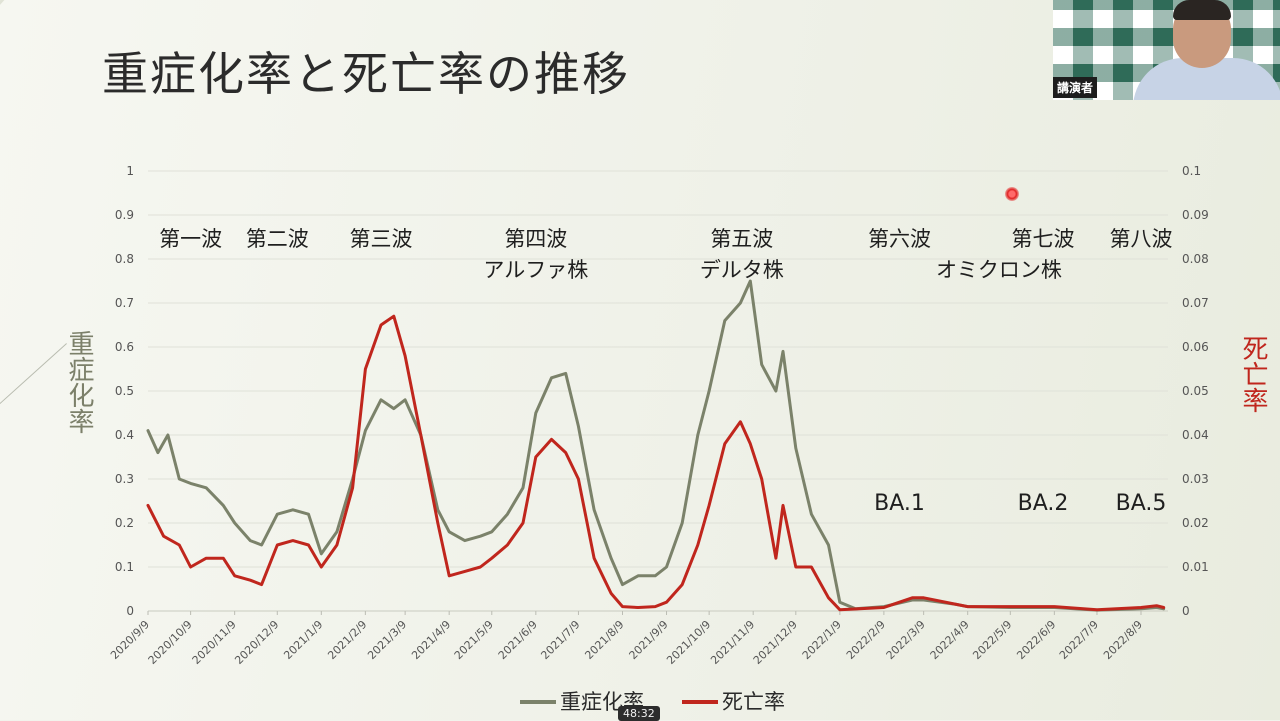 This screenshot has height=721, width=1280. I want to click on right-tick-label: 0.1, so click(1191, 171).